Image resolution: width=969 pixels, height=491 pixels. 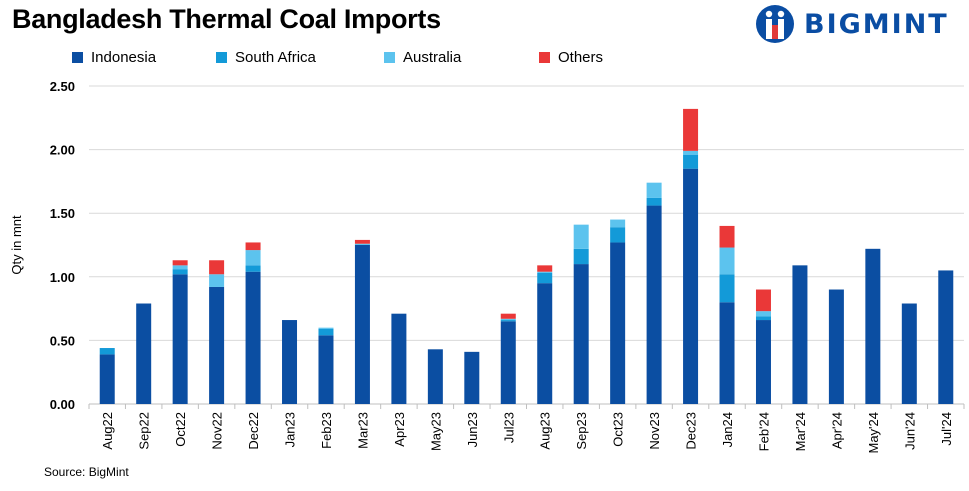 What do you see at coordinates (326, 332) in the screenshot?
I see `bar-south-africa-feb23` at bounding box center [326, 332].